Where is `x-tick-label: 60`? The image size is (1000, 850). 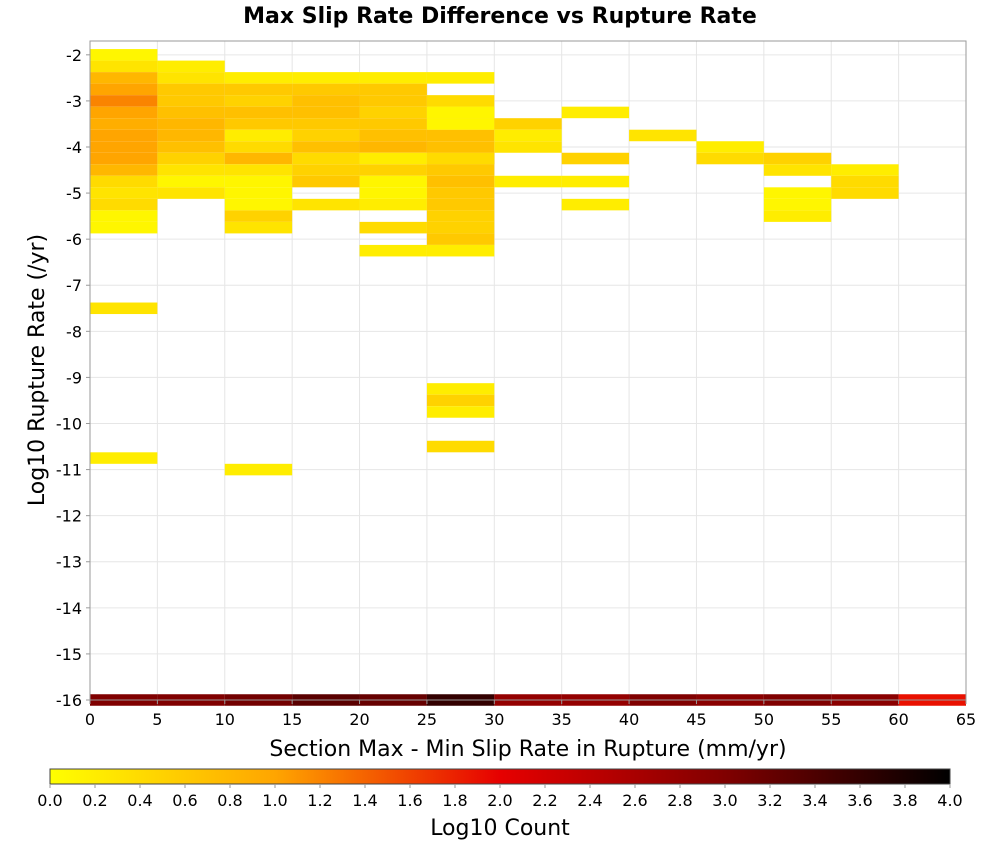
x-tick-label: 60 is located at coordinates (898, 719).